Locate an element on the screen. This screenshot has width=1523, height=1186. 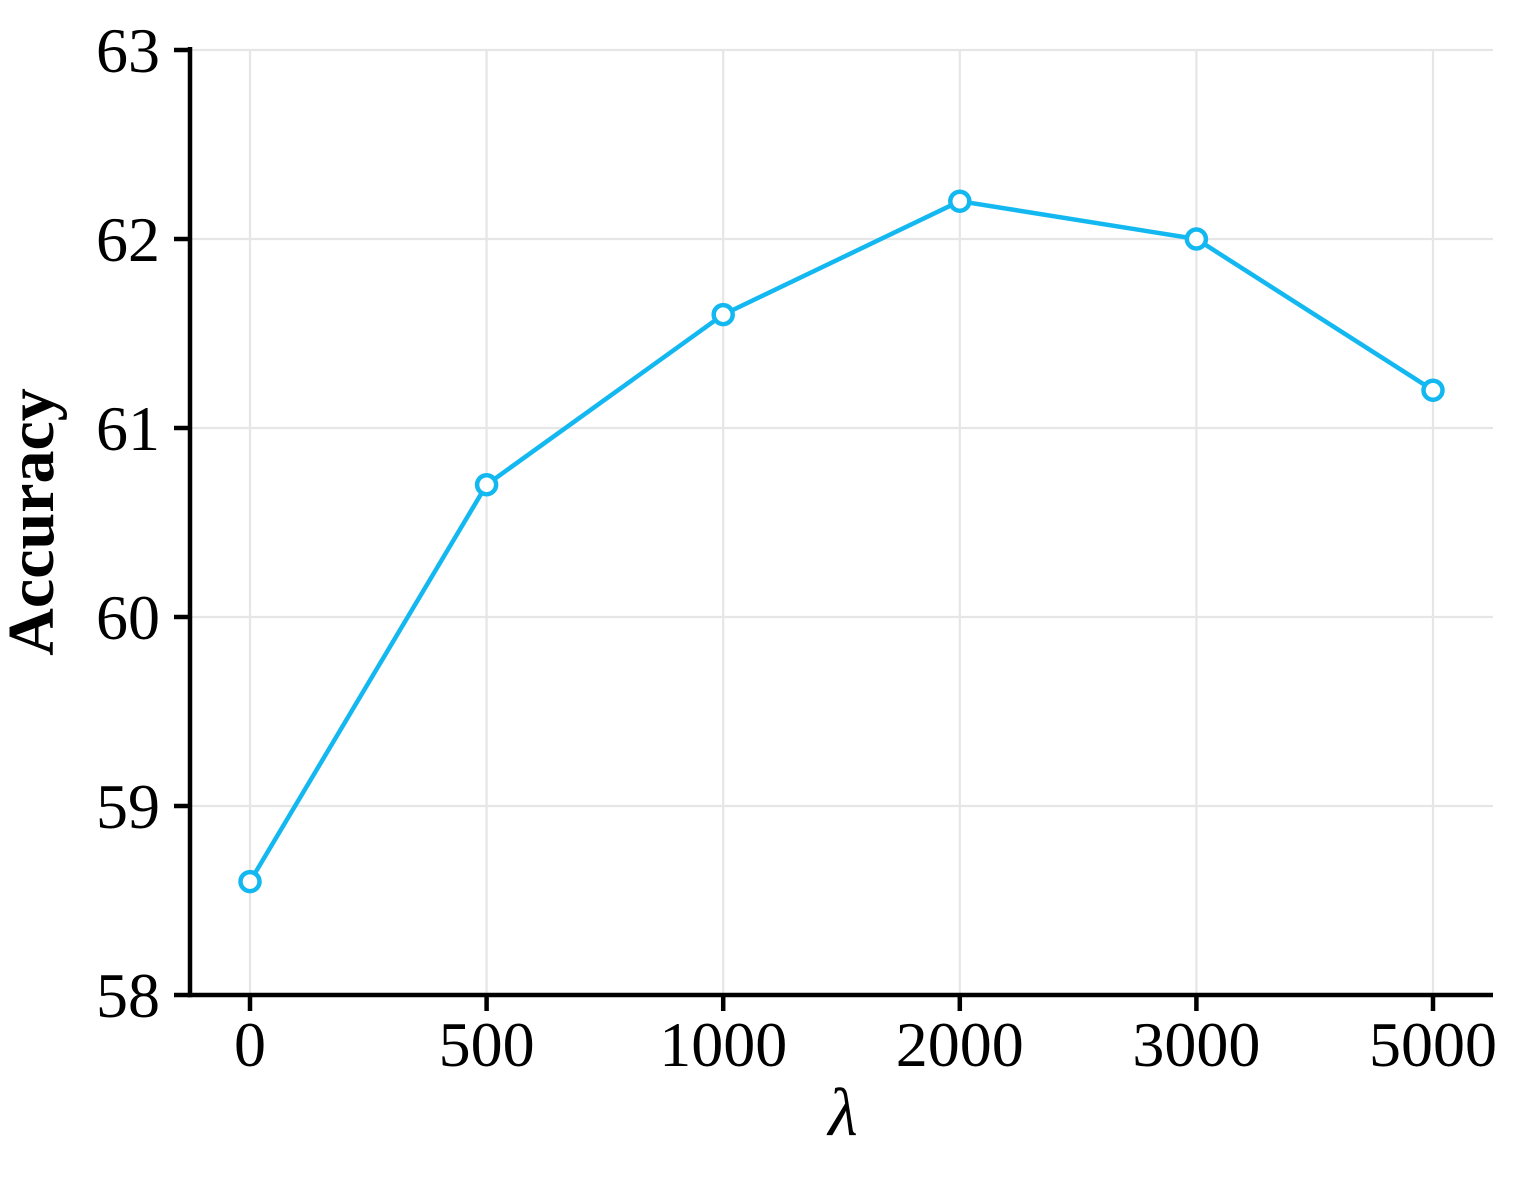
y-tick-label: 62 is located at coordinates (128, 239).